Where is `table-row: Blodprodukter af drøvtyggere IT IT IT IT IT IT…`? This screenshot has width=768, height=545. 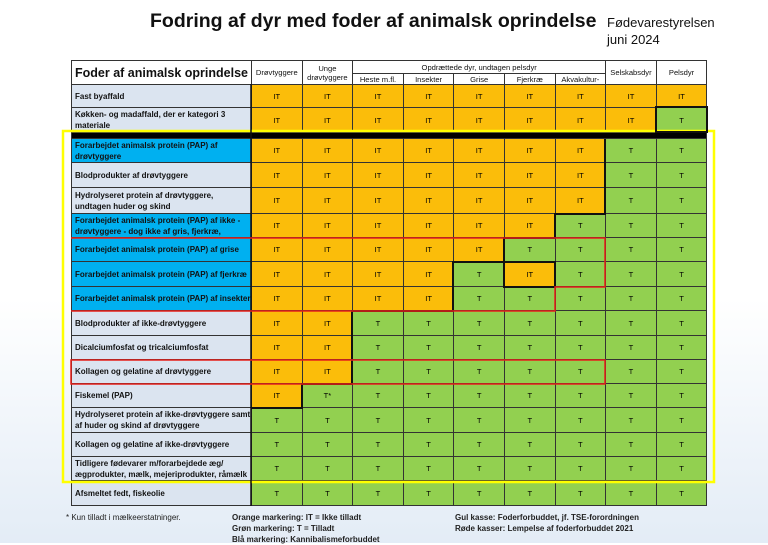 table-row: Blodprodukter af drøvtyggere IT IT IT IT IT IT… is located at coordinates (389, 175).